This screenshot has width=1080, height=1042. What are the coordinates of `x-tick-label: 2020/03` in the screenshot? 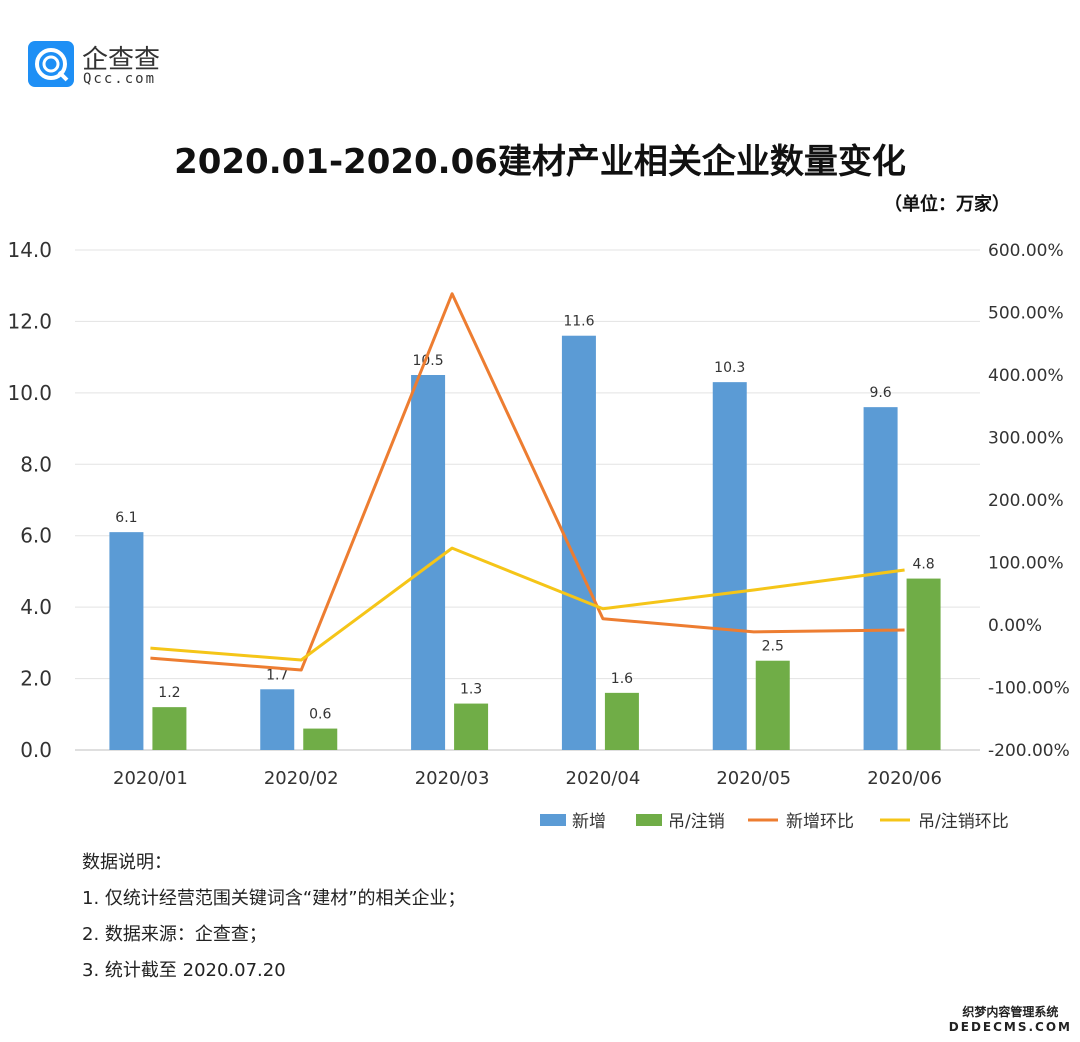 It's located at (452, 778).